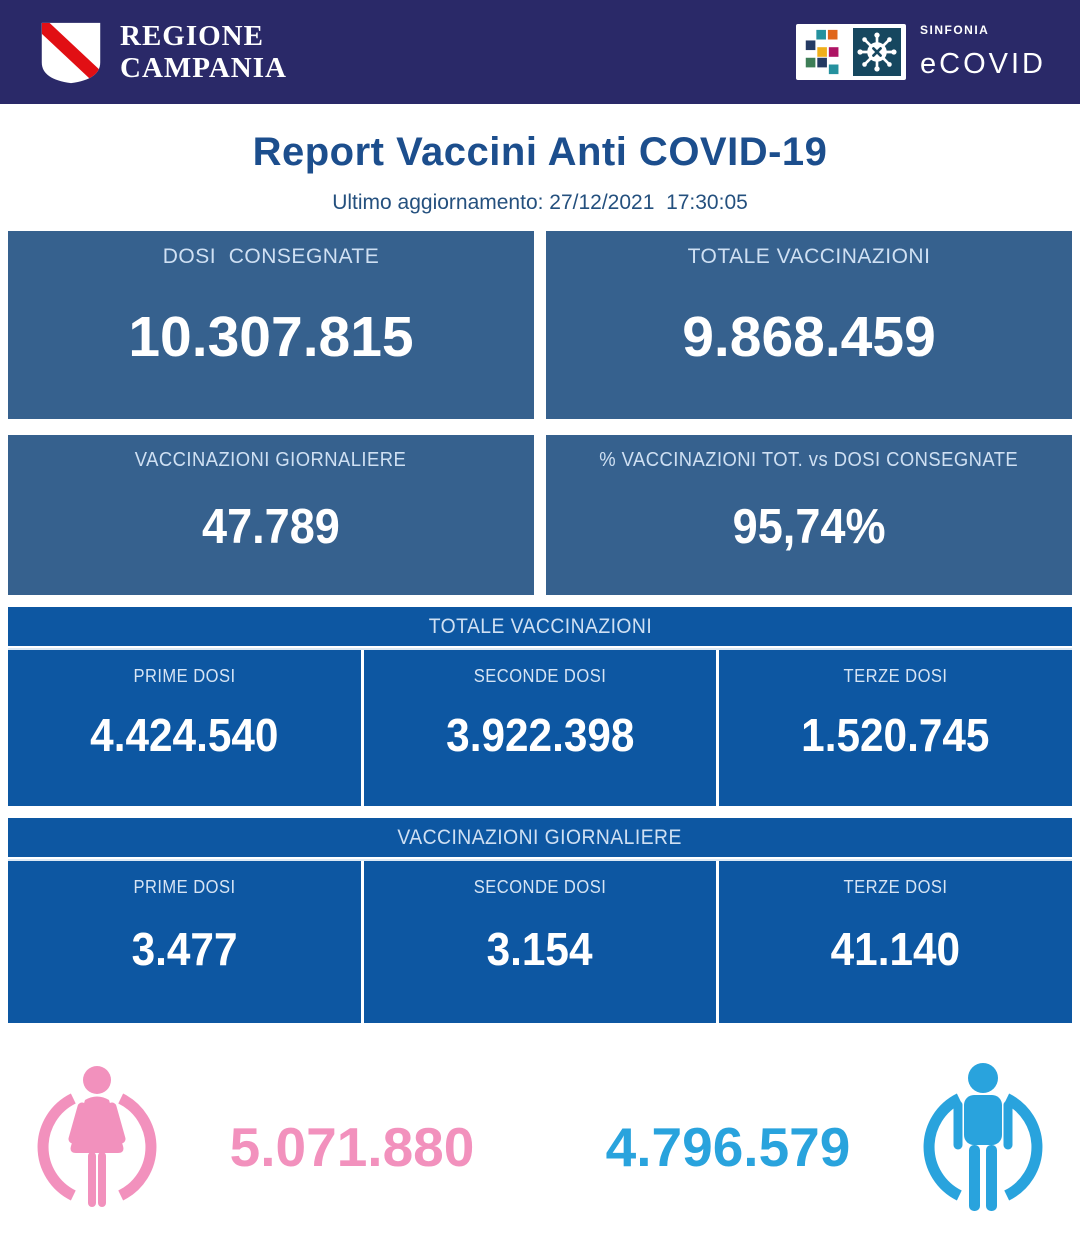 The image size is (1080, 1249). I want to click on cell-seconde-dosi: SECONDE DOSI 3.922.398, so click(540, 728).